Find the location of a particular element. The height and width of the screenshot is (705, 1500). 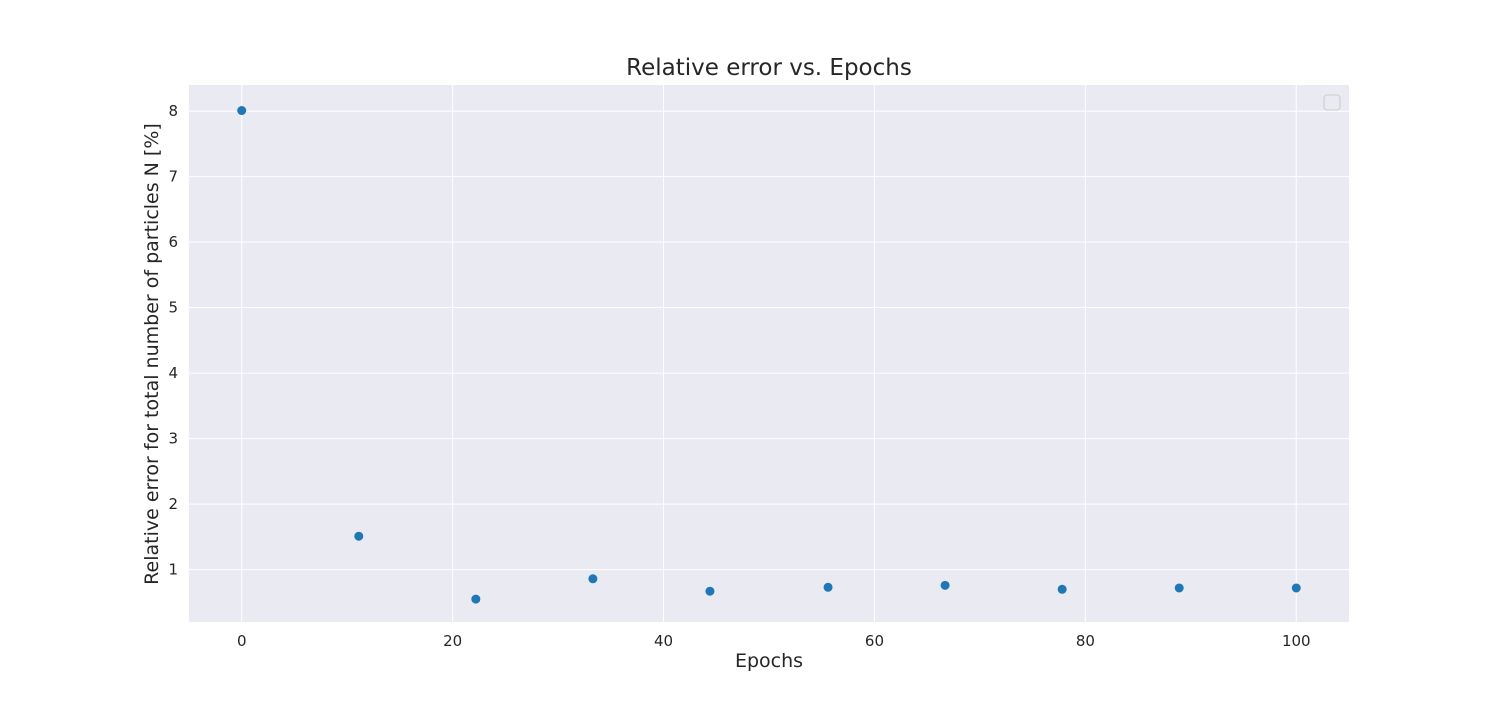

legend-box is located at coordinates (1332, 102).